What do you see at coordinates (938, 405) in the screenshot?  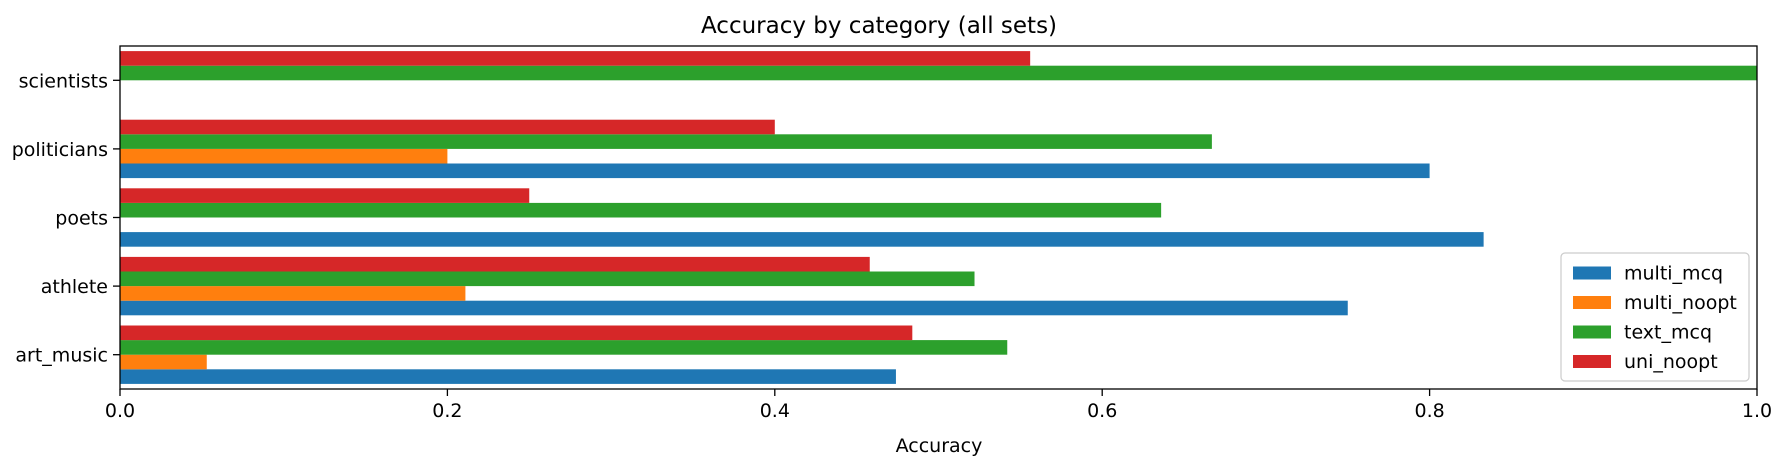 I see `x-axis: 0.0 0.2 0.4 0.6 0.8 1.0` at bounding box center [938, 405].